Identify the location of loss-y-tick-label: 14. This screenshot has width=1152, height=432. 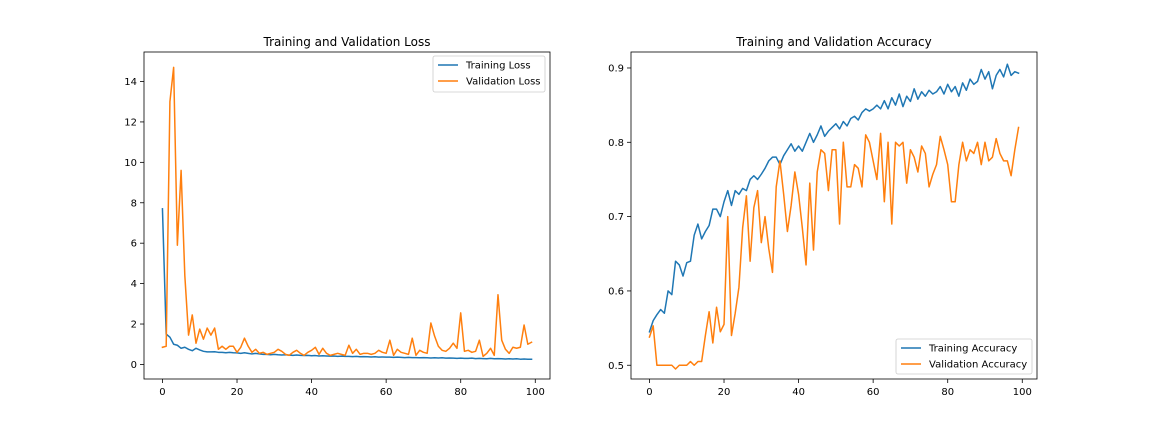
(130, 82).